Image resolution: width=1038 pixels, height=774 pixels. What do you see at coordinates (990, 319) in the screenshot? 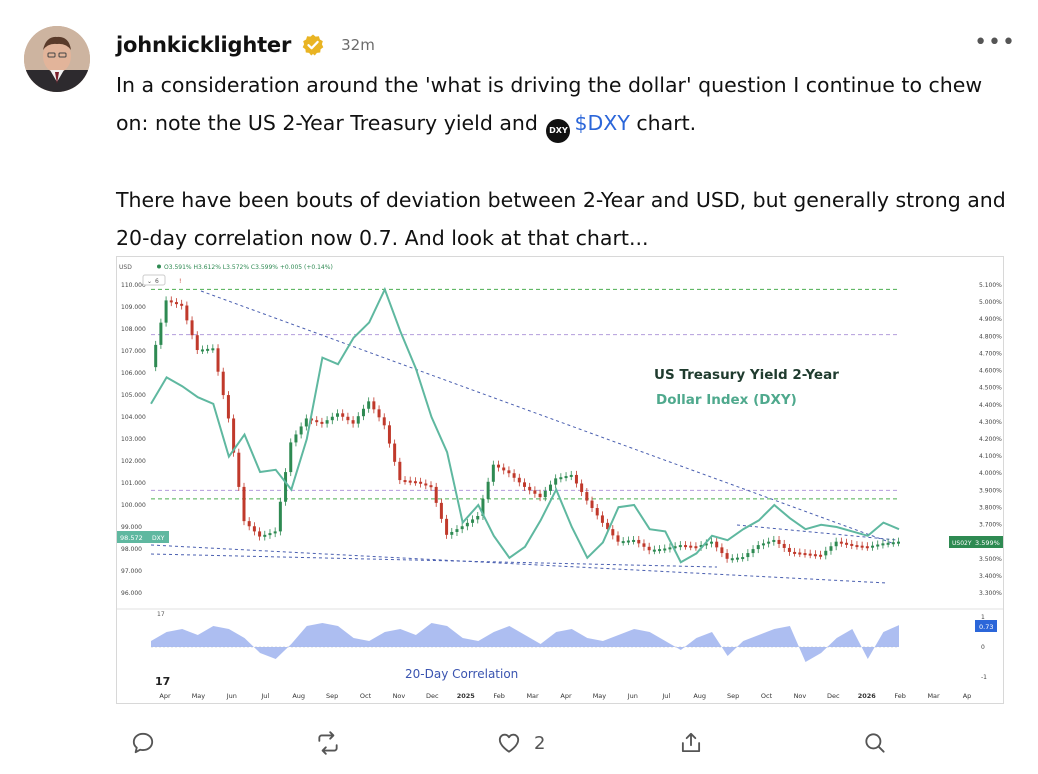
I see `right-axis-tick: 4.900%` at bounding box center [990, 319].